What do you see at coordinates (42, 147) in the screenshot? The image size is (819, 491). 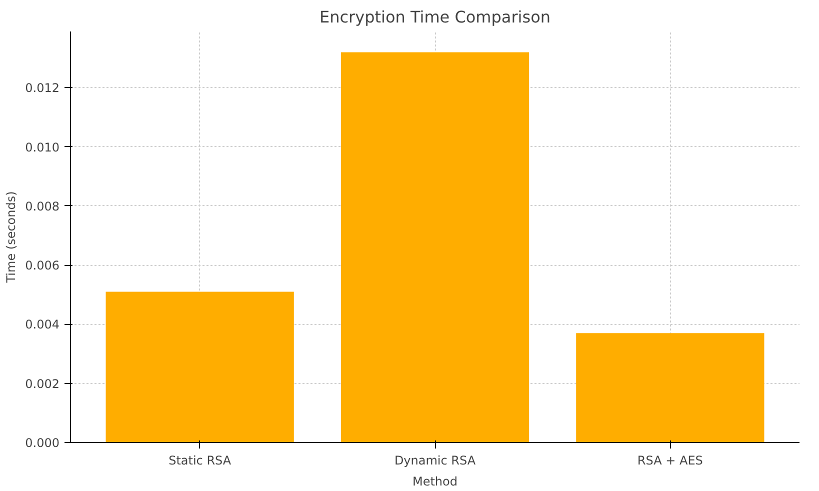 I see `y-tick-label: 0.010` at bounding box center [42, 147].